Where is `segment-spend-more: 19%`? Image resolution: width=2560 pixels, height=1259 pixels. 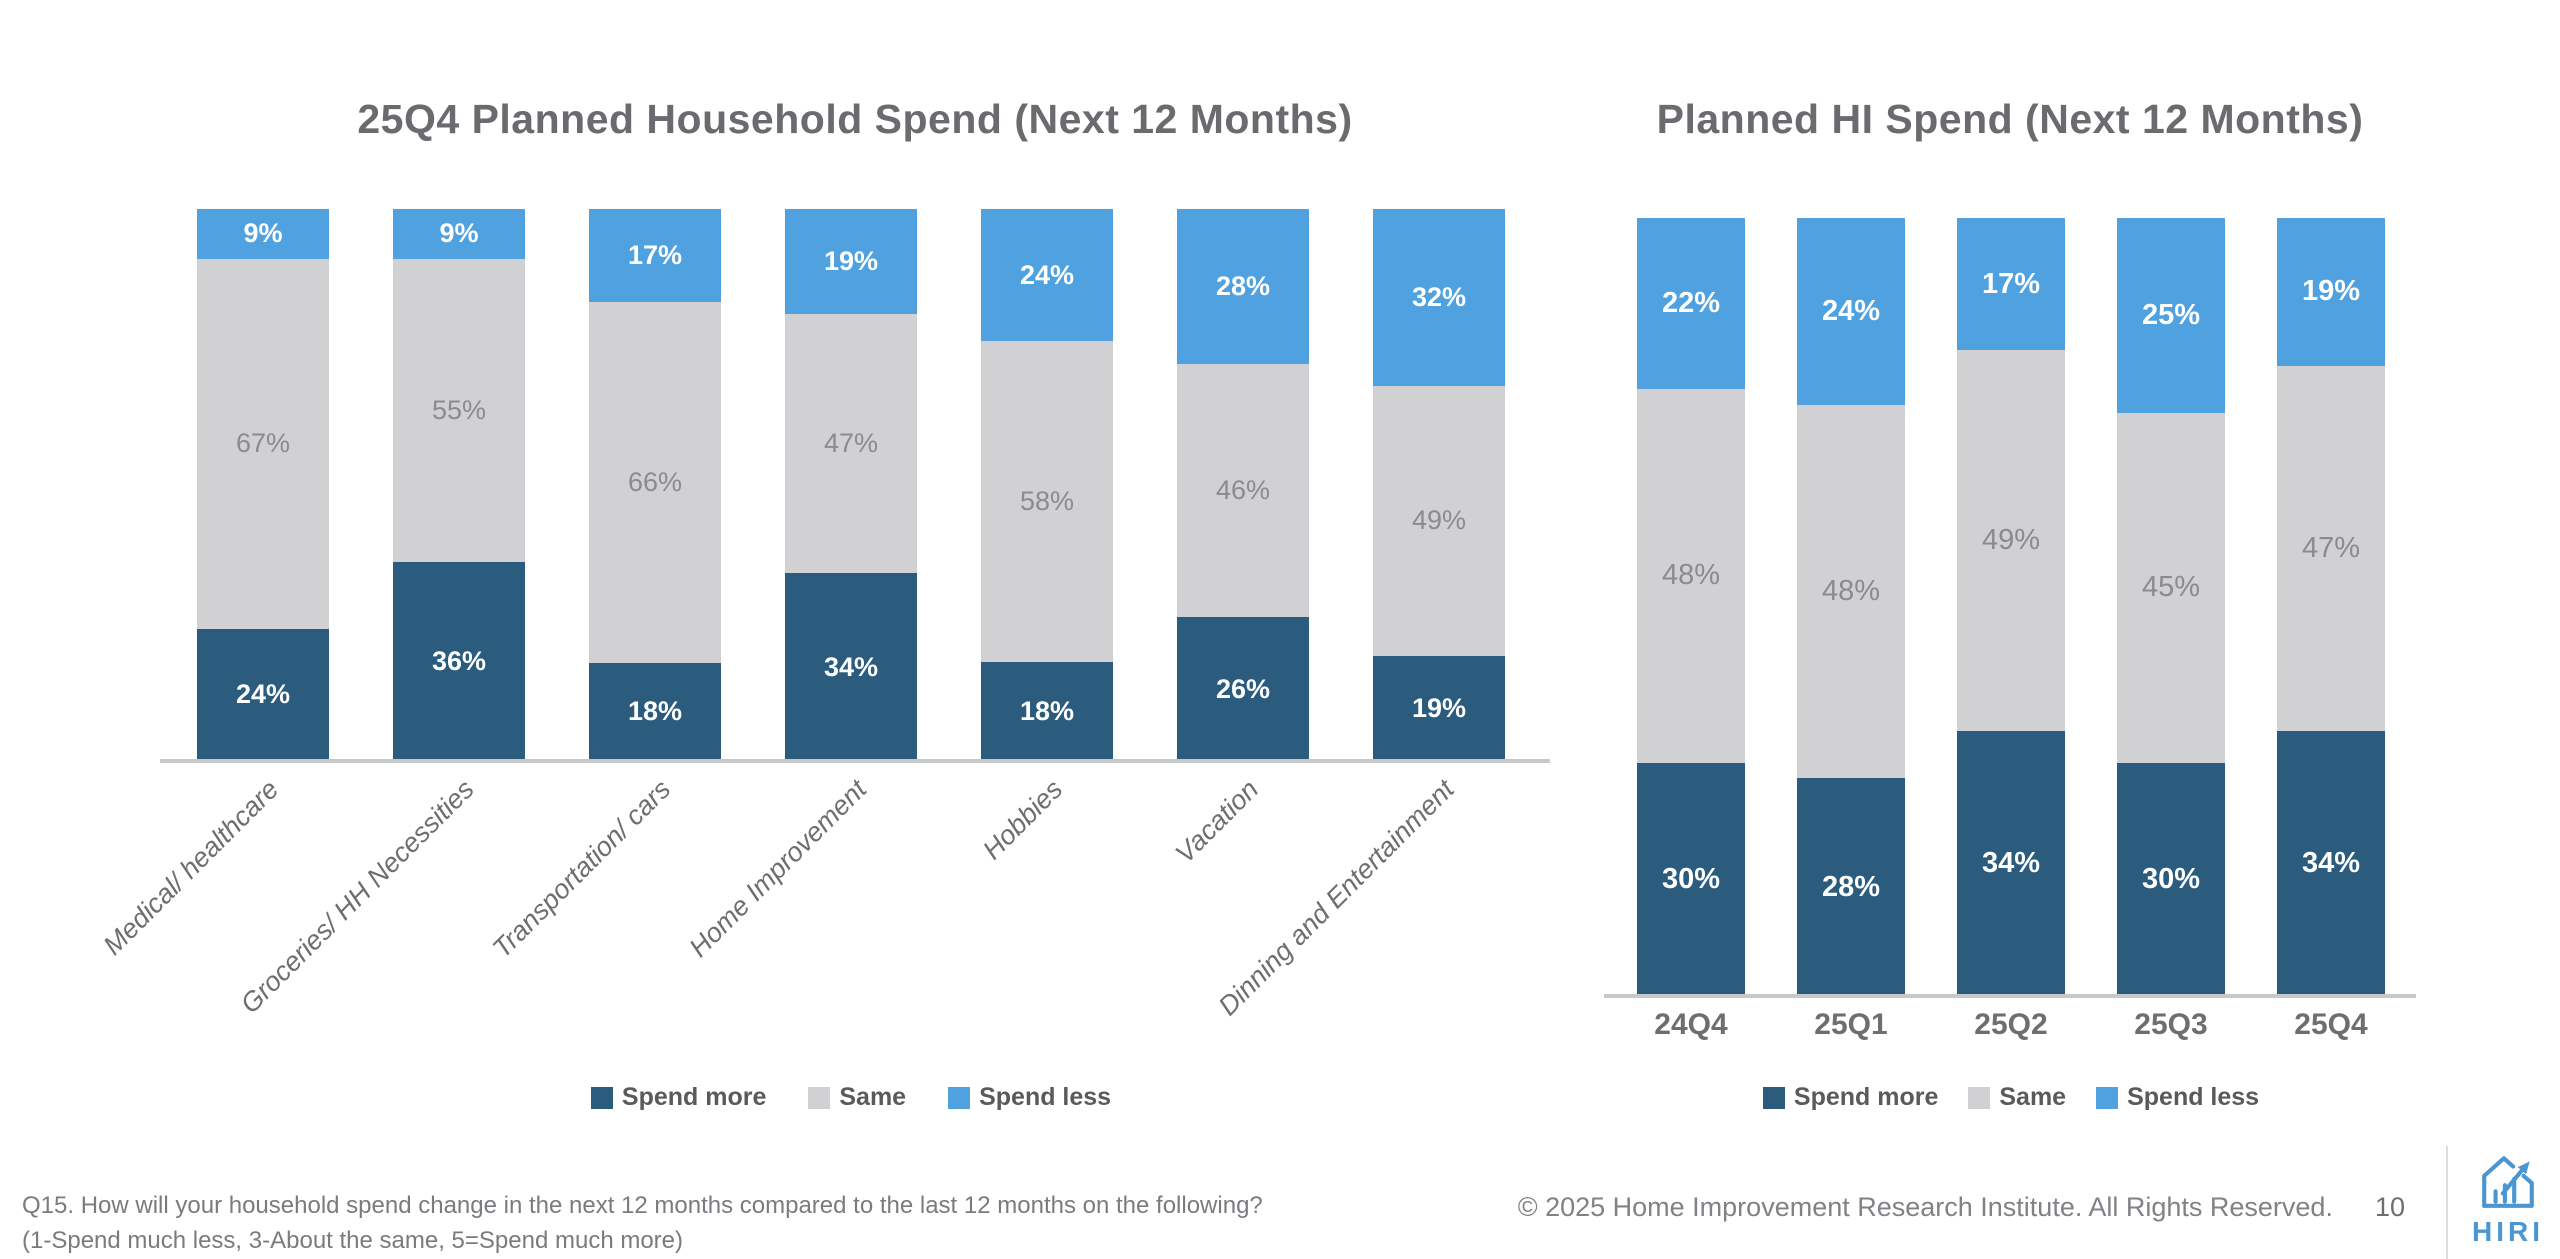 segment-spend-more: 19% is located at coordinates (1439, 708).